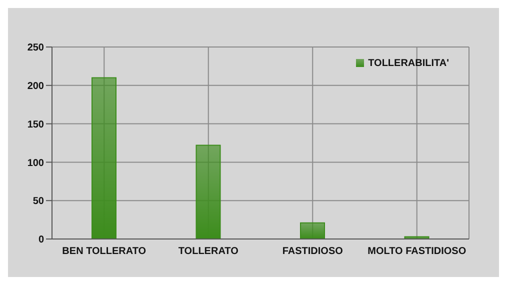 The height and width of the screenshot is (285, 507). I want to click on y-tick-label: 0, so click(41, 240).